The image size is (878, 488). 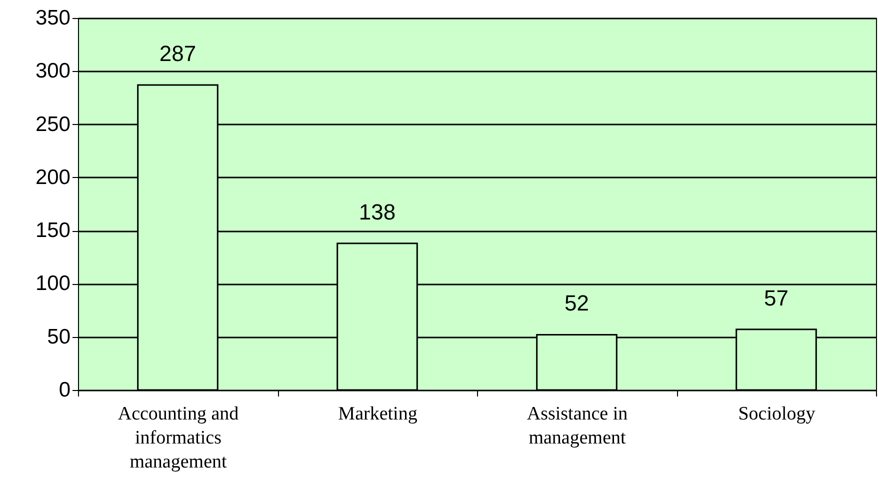 I want to click on y-tick-label: 250, so click(x=52, y=124).